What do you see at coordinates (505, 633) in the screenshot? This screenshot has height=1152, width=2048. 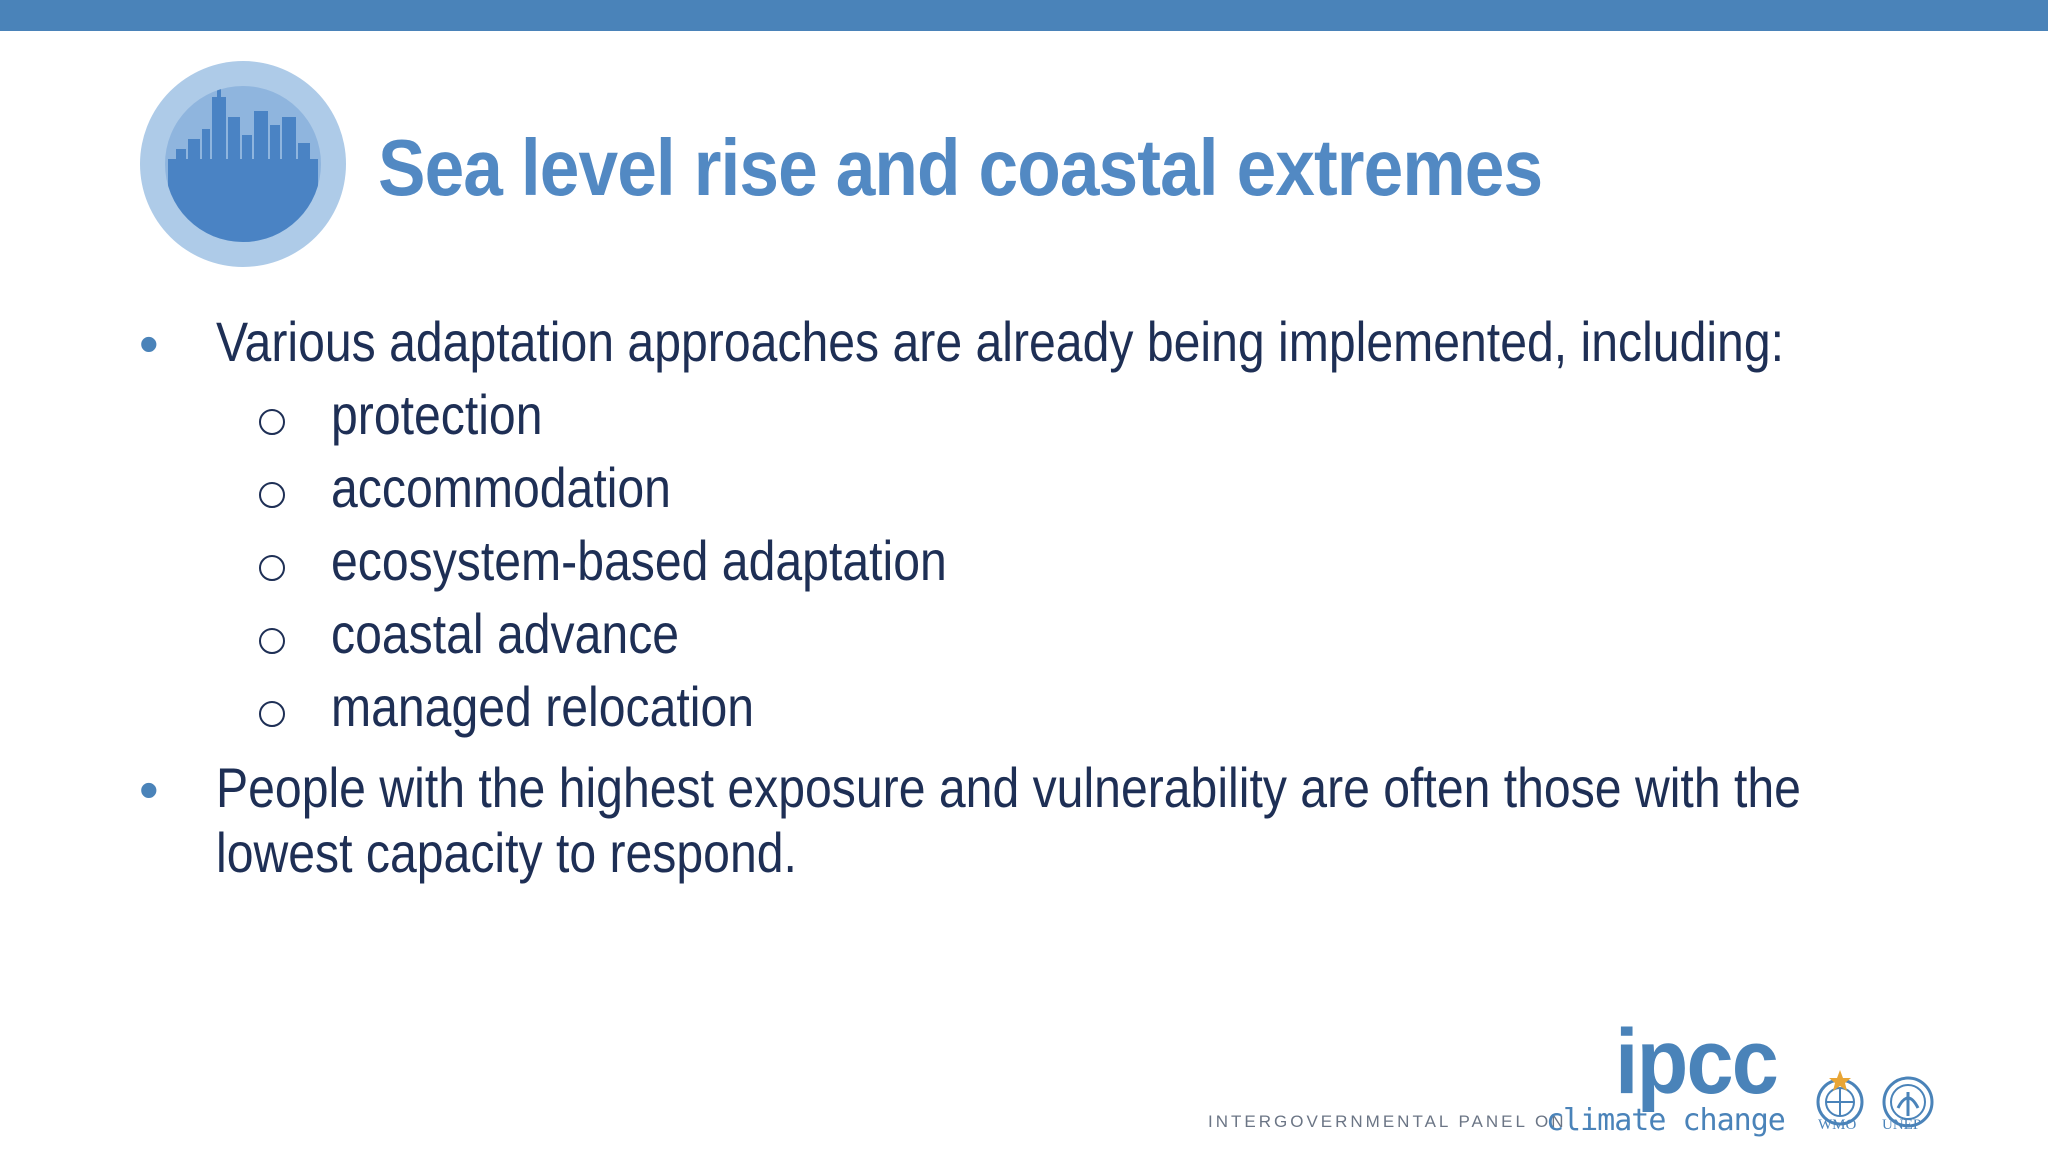 I see `sub-item-coastal-advance: coastal advance` at bounding box center [505, 633].